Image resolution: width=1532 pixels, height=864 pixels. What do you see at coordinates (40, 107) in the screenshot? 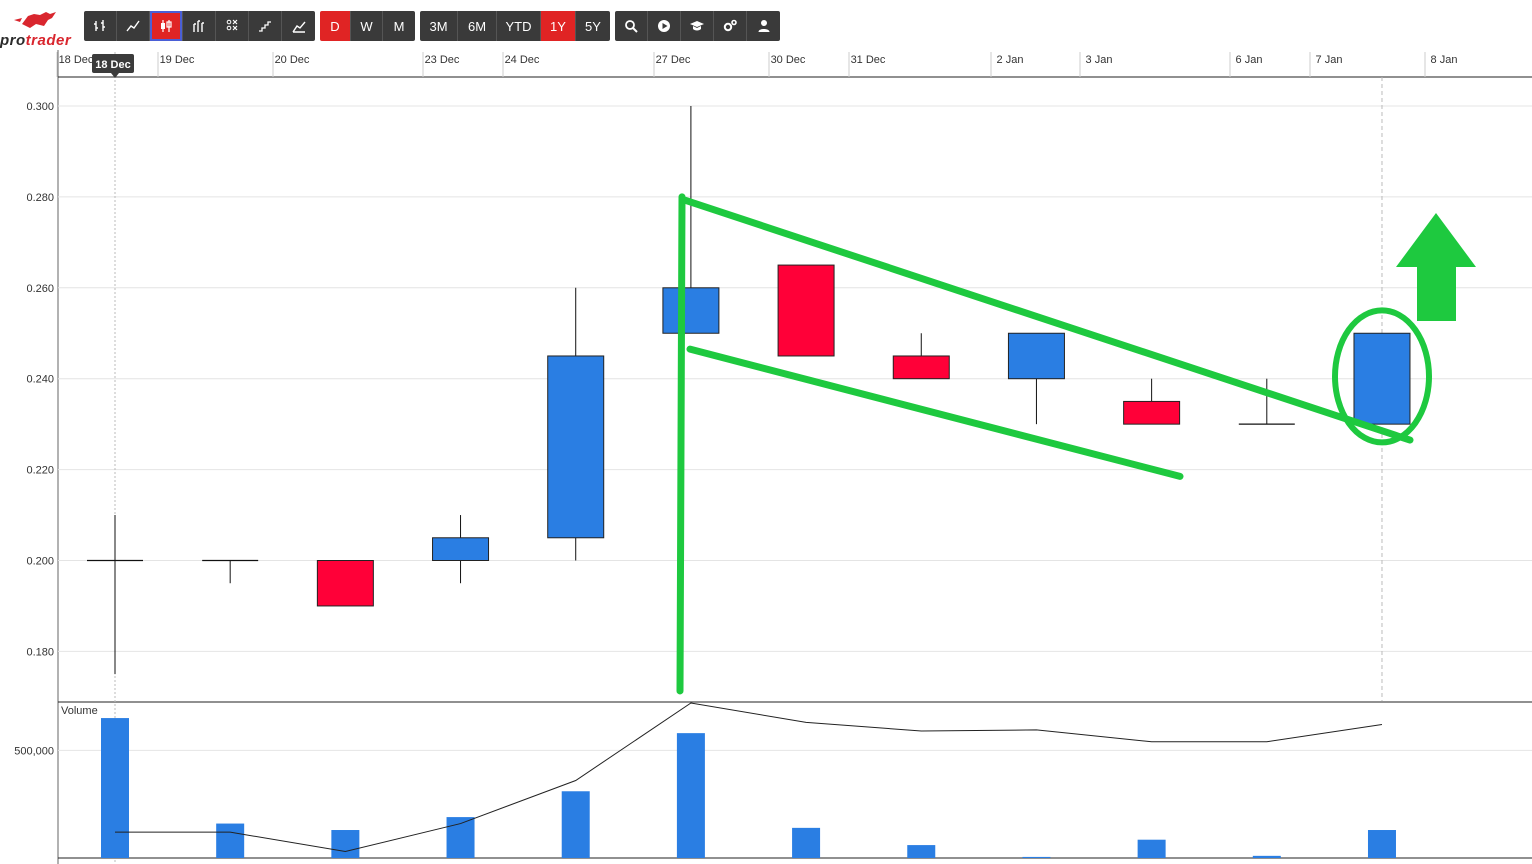
I see `price-tick-label: 0.300` at bounding box center [40, 107].